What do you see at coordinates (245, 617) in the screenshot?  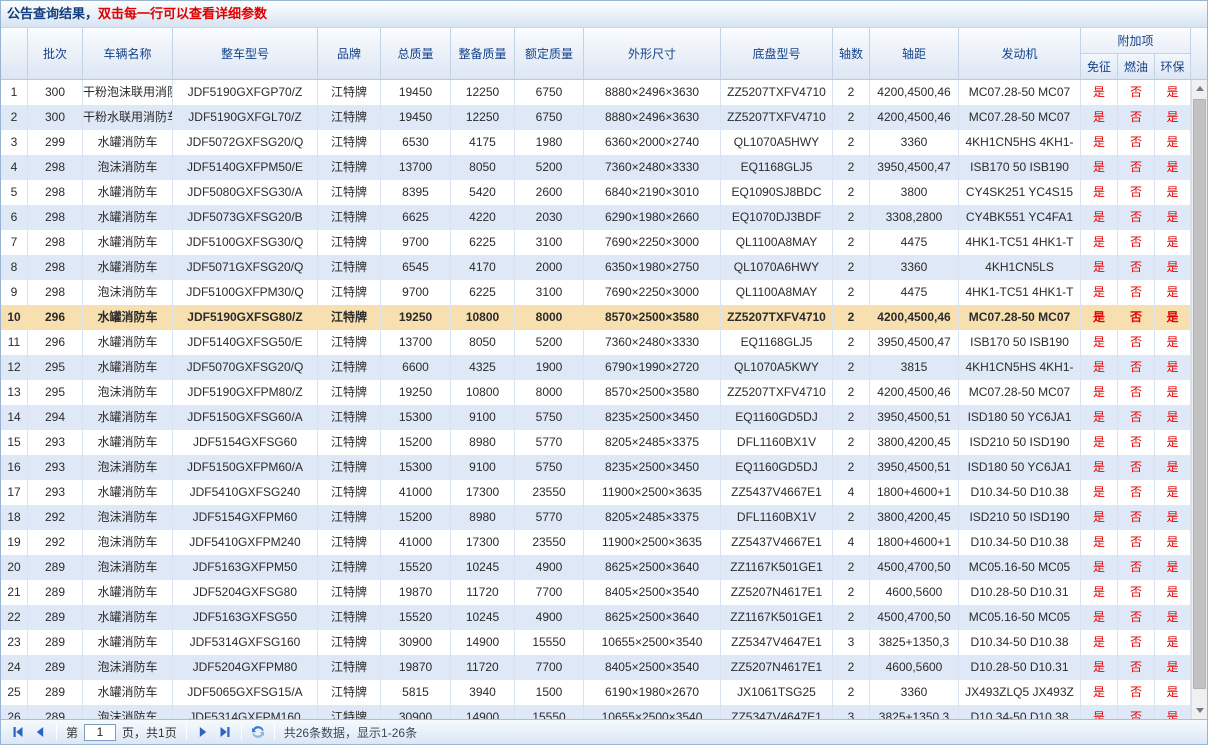 I see `model-cell: JDF5163GXFSG50` at bounding box center [245, 617].